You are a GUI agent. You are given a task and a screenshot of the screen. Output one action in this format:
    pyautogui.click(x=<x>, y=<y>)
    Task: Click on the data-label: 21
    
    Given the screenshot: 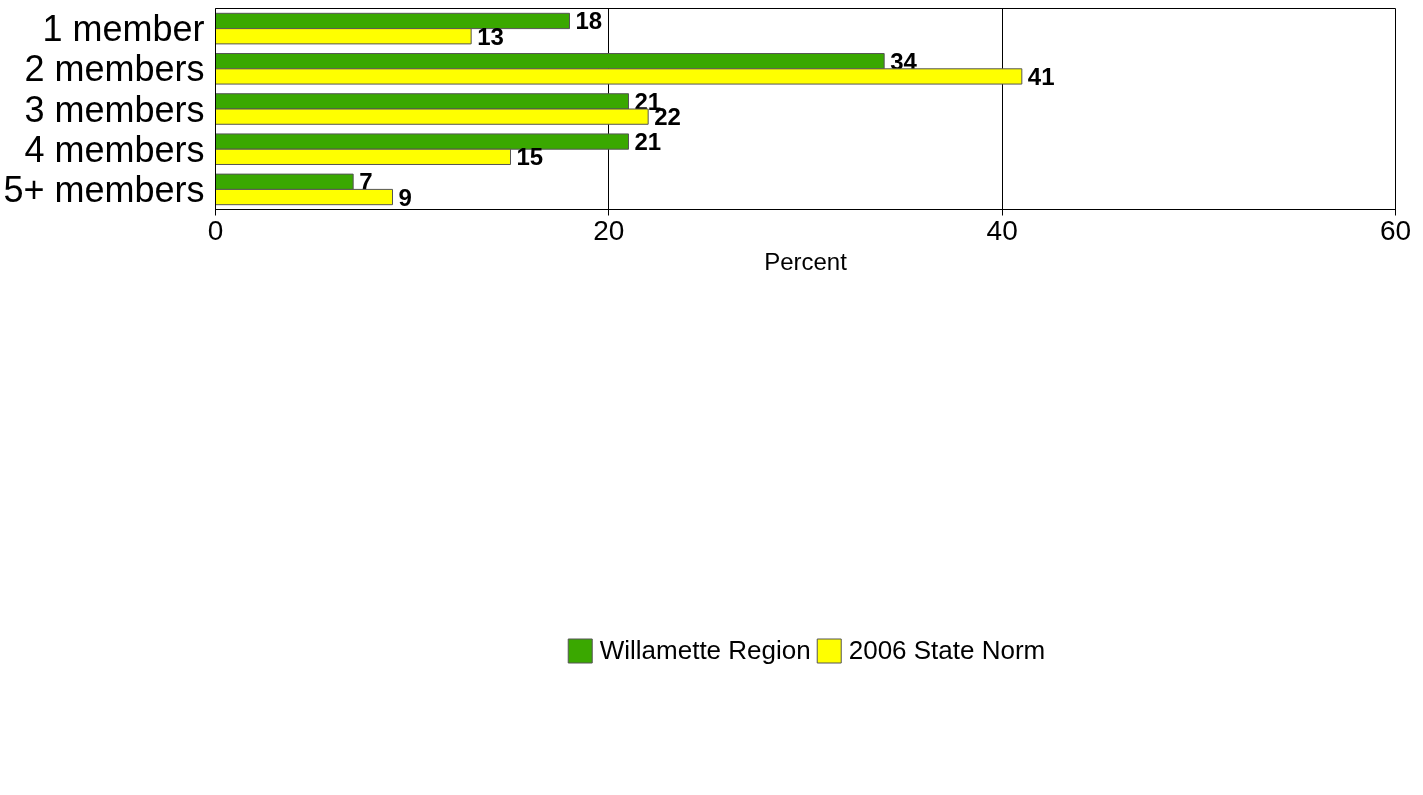 What is the action you would take?
    pyautogui.click(x=648, y=142)
    